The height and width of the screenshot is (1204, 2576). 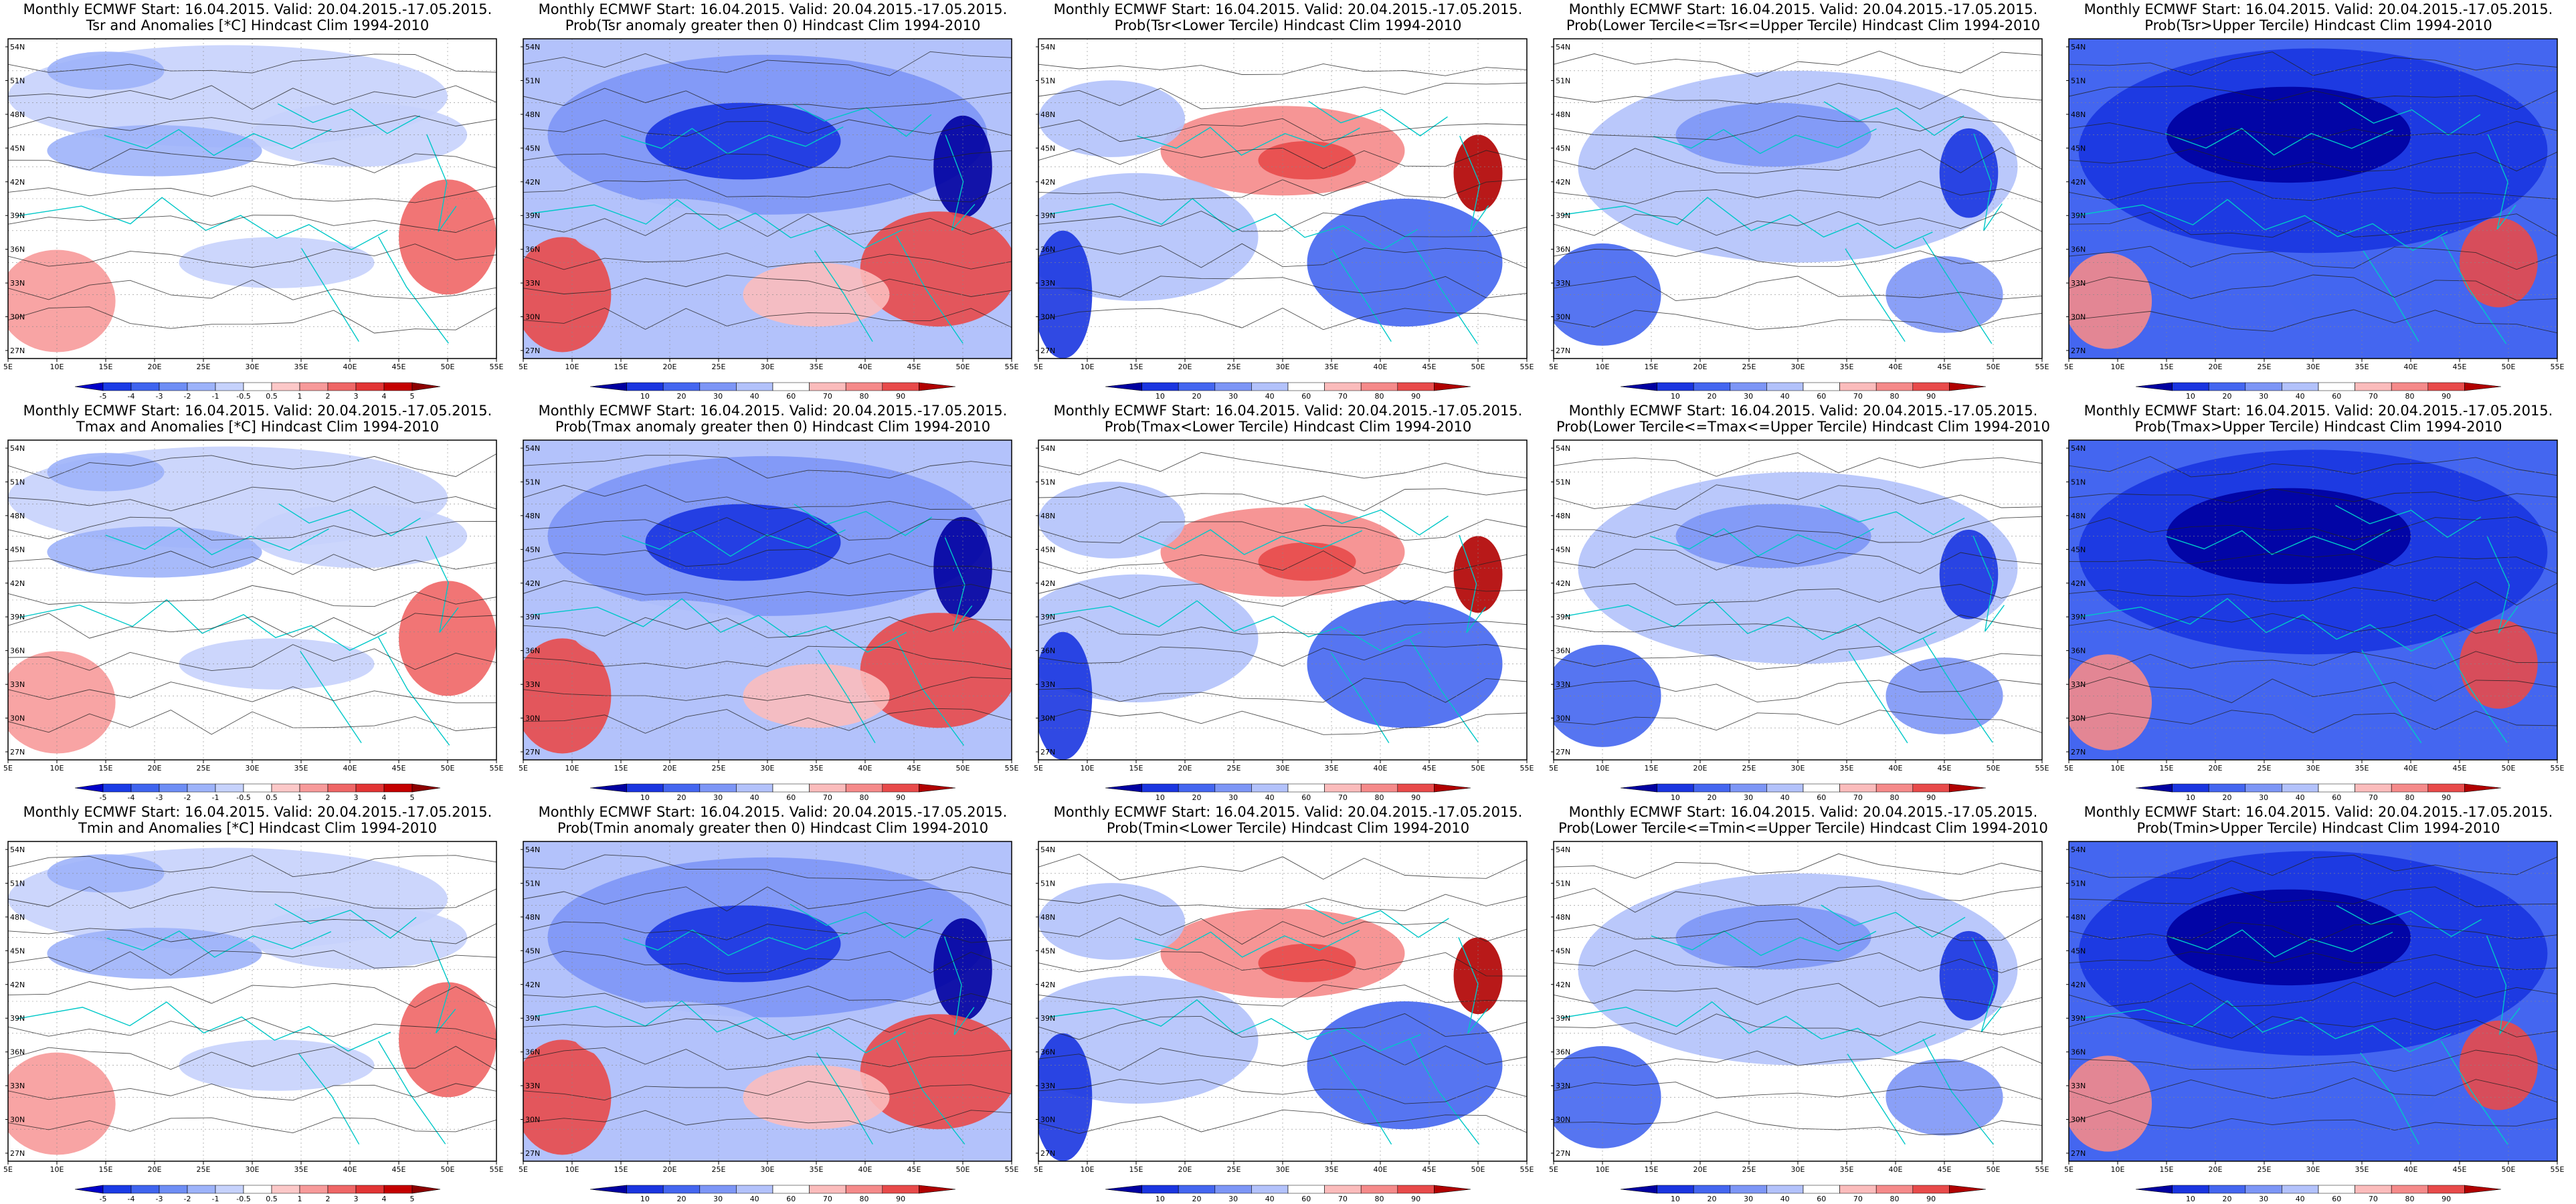 What do you see at coordinates (328, 1199) in the screenshot?
I see `colorbar-label: 2` at bounding box center [328, 1199].